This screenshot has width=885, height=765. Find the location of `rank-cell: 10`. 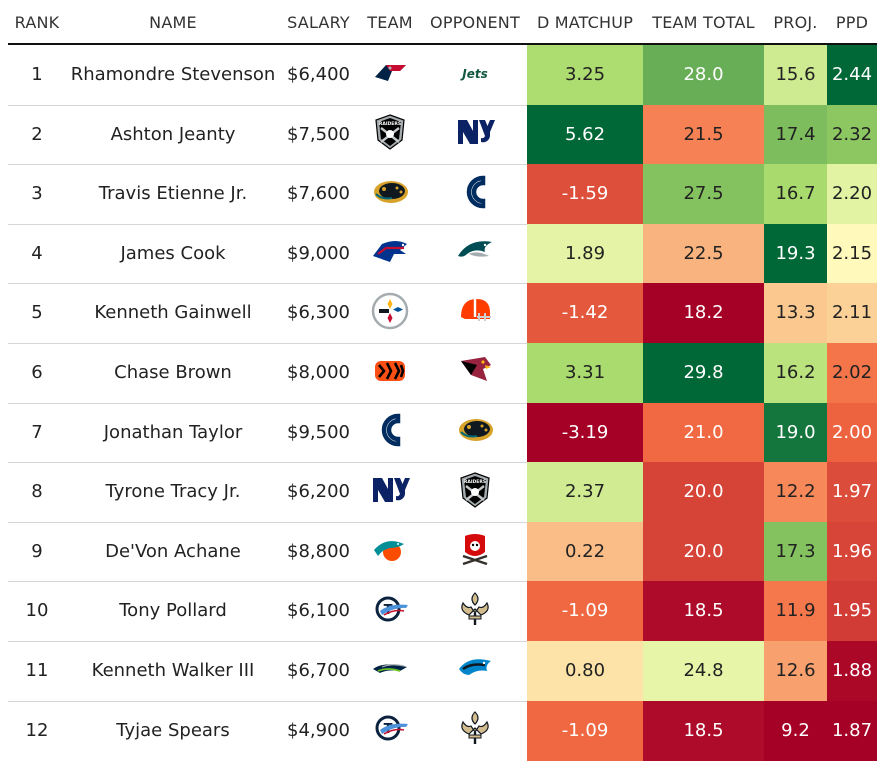

rank-cell: 10 is located at coordinates (37, 611).